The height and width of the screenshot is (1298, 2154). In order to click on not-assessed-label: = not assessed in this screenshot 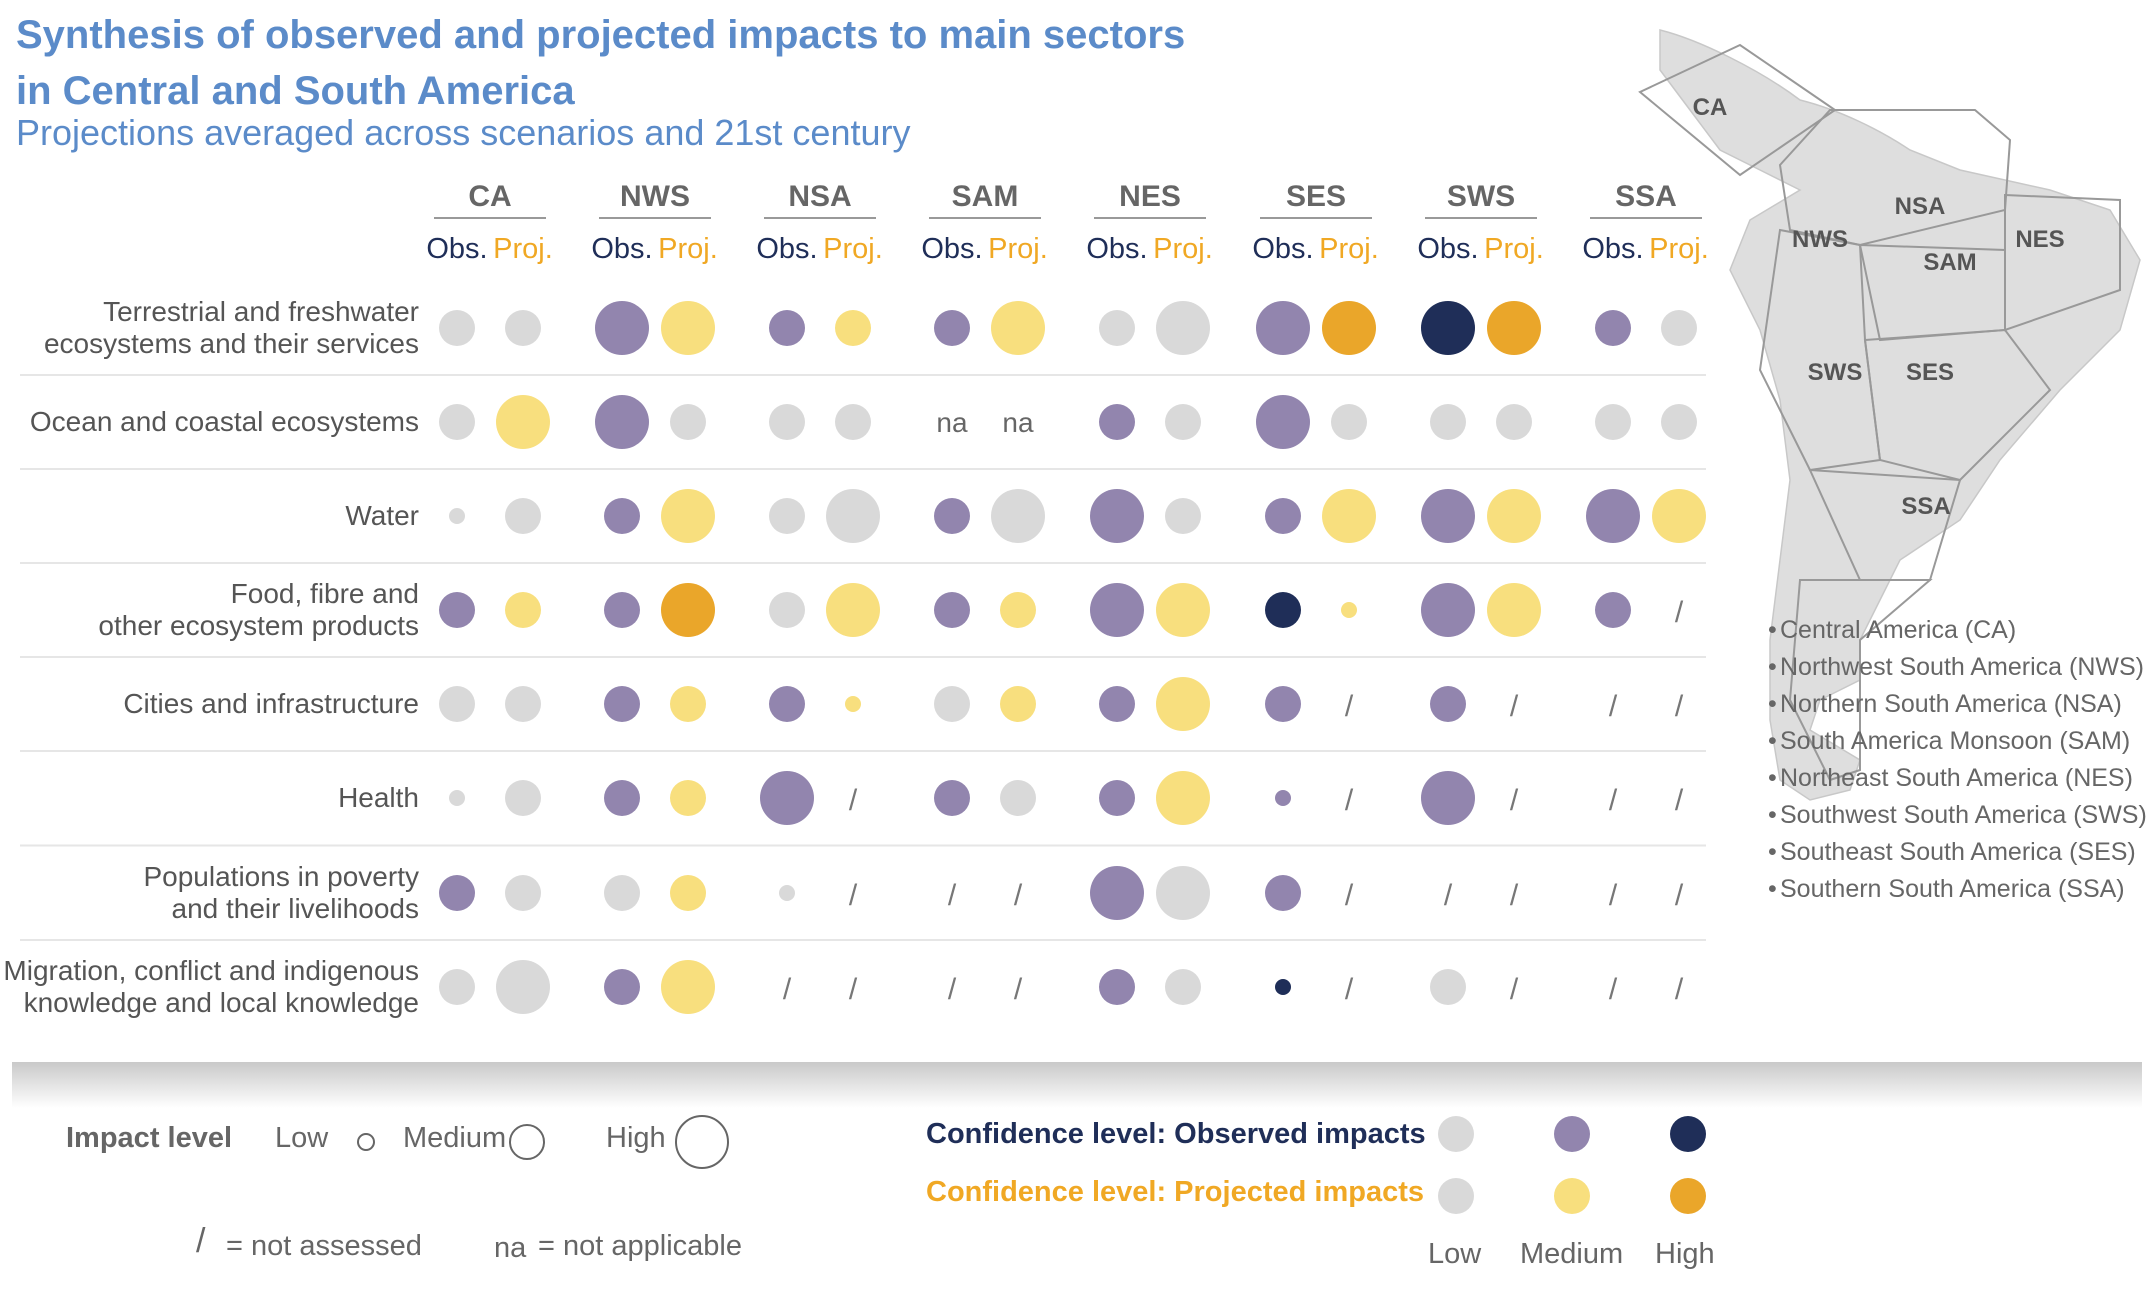, I will do `click(324, 1246)`.